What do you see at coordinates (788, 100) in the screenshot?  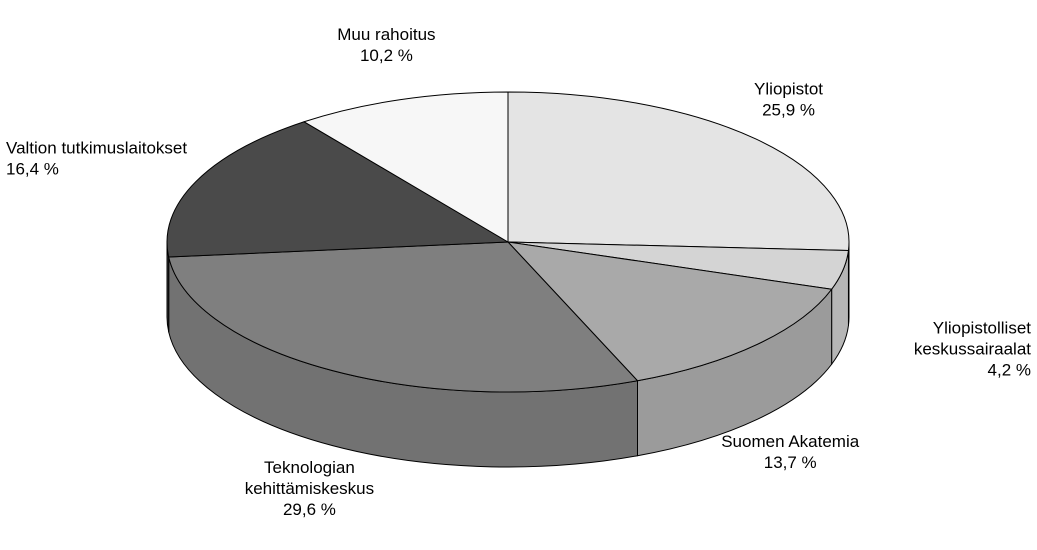 I see `slice-label-yliopistot: Yliopistot 25,9 %` at bounding box center [788, 100].